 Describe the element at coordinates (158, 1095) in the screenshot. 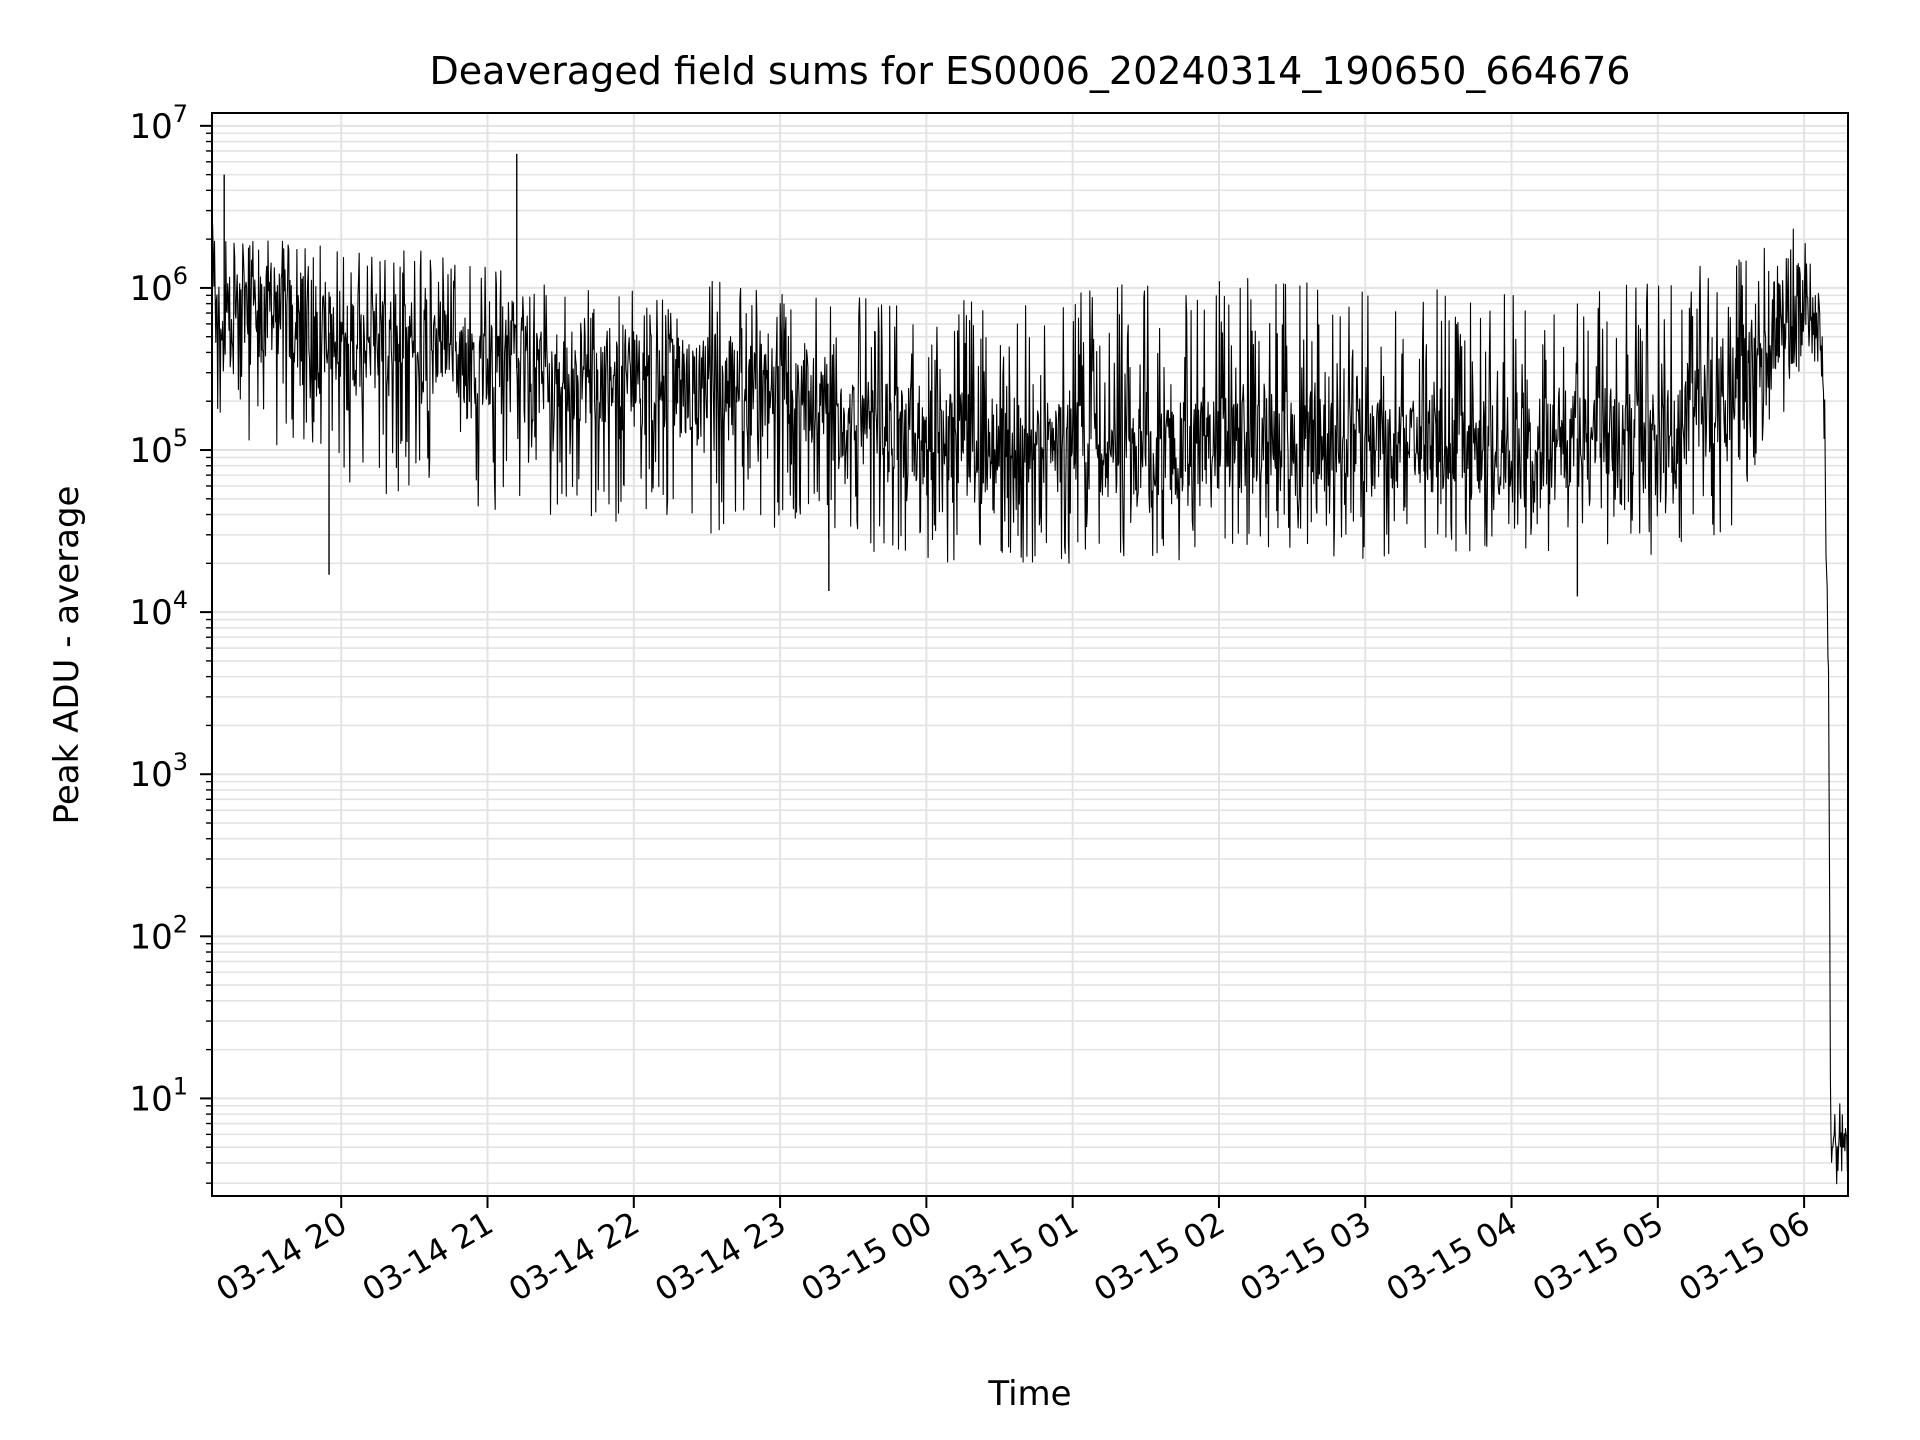

I see `y-tick-label: 10¹` at that location.